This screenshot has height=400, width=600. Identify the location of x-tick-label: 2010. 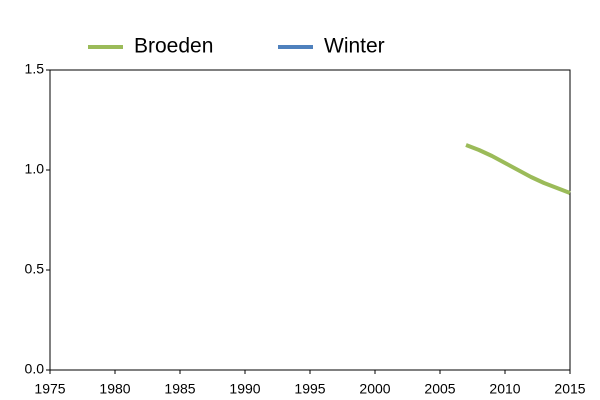
(504, 389).